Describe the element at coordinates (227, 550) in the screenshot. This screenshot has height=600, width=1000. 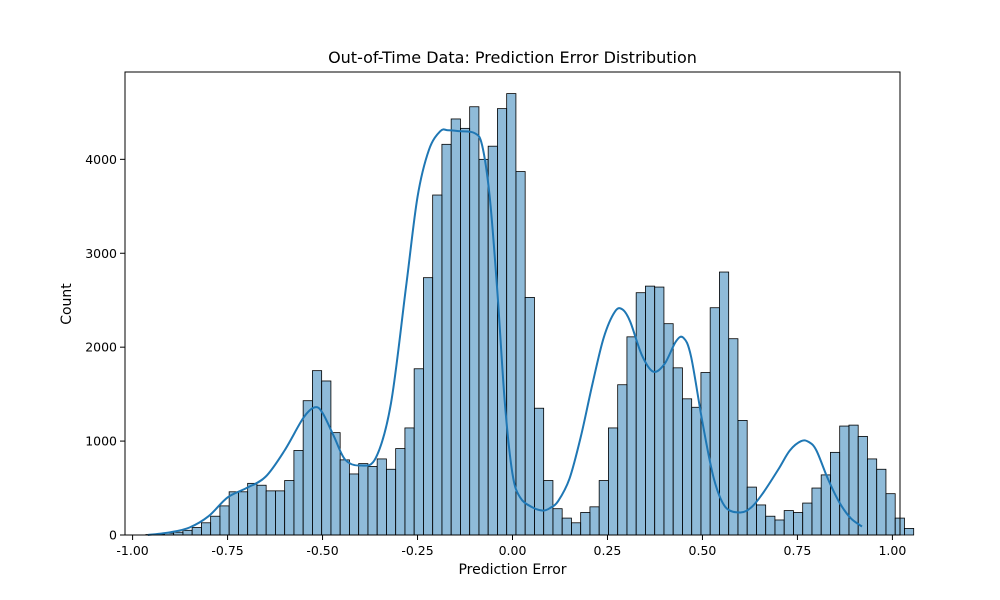
I see `x-tick-label: -0.75` at that location.